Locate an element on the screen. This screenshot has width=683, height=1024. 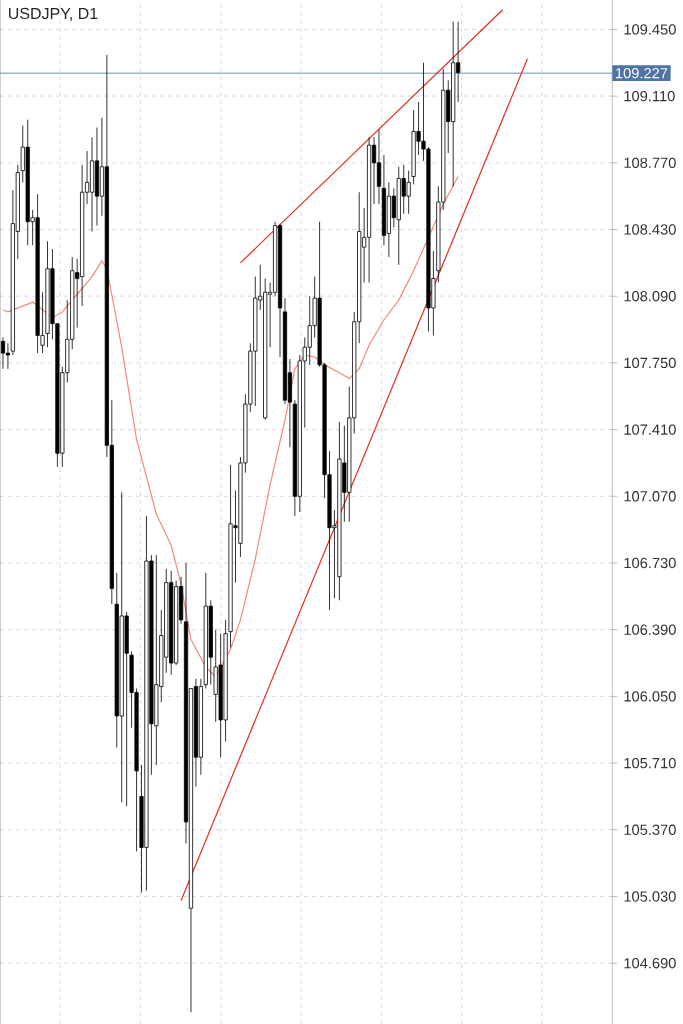
y-tick-label: 108.430 is located at coordinates (650, 229).